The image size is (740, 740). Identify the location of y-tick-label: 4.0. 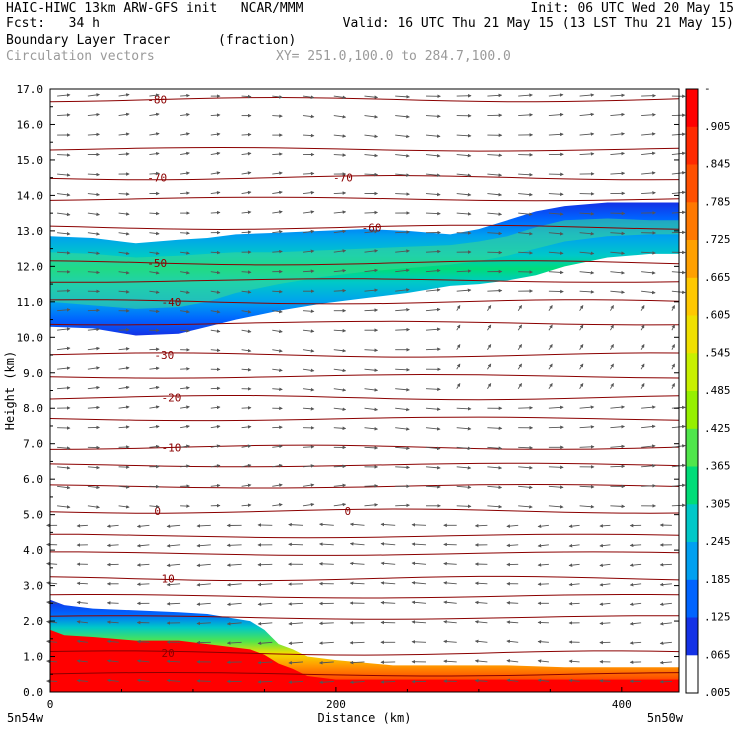
(33, 550).